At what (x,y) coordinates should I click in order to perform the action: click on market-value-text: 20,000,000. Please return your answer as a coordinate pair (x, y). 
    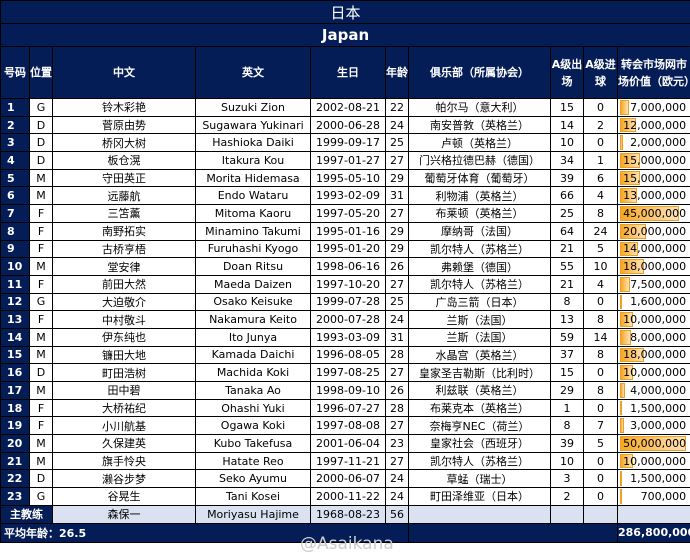
    Looking at the image, I should click on (655, 231).